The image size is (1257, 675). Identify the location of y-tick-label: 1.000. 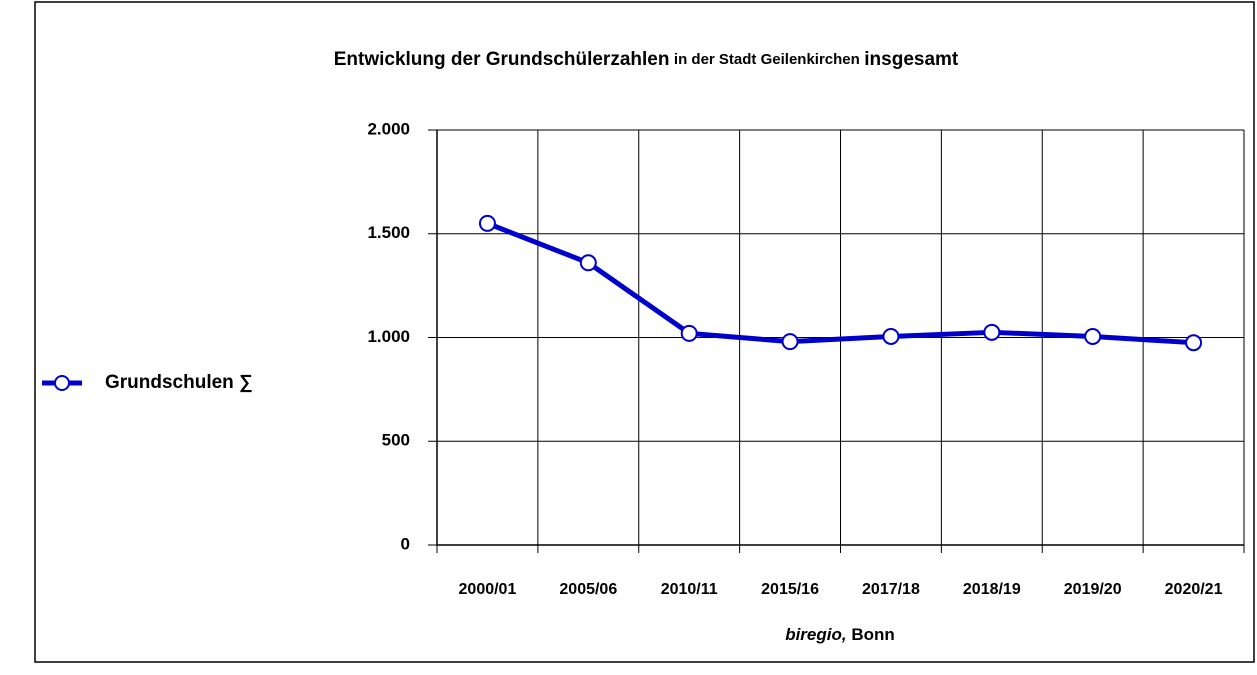
(388, 336).